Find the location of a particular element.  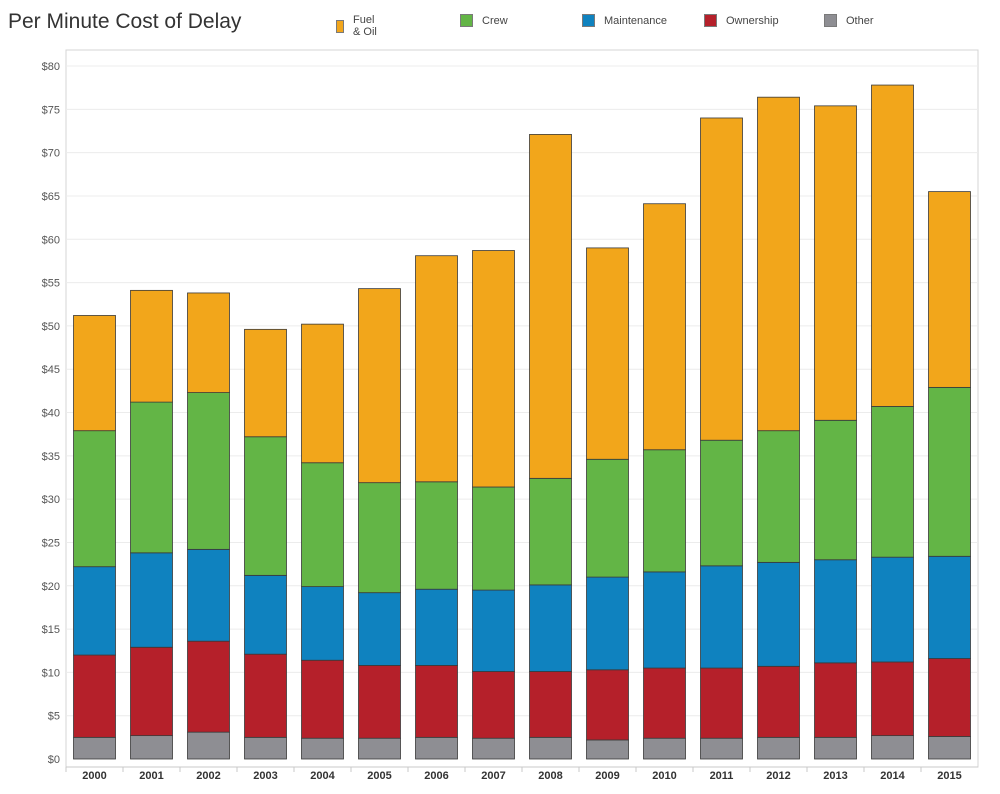

bar-crew-2002: 2002 Crew: $18.1 is located at coordinates (208, 471).